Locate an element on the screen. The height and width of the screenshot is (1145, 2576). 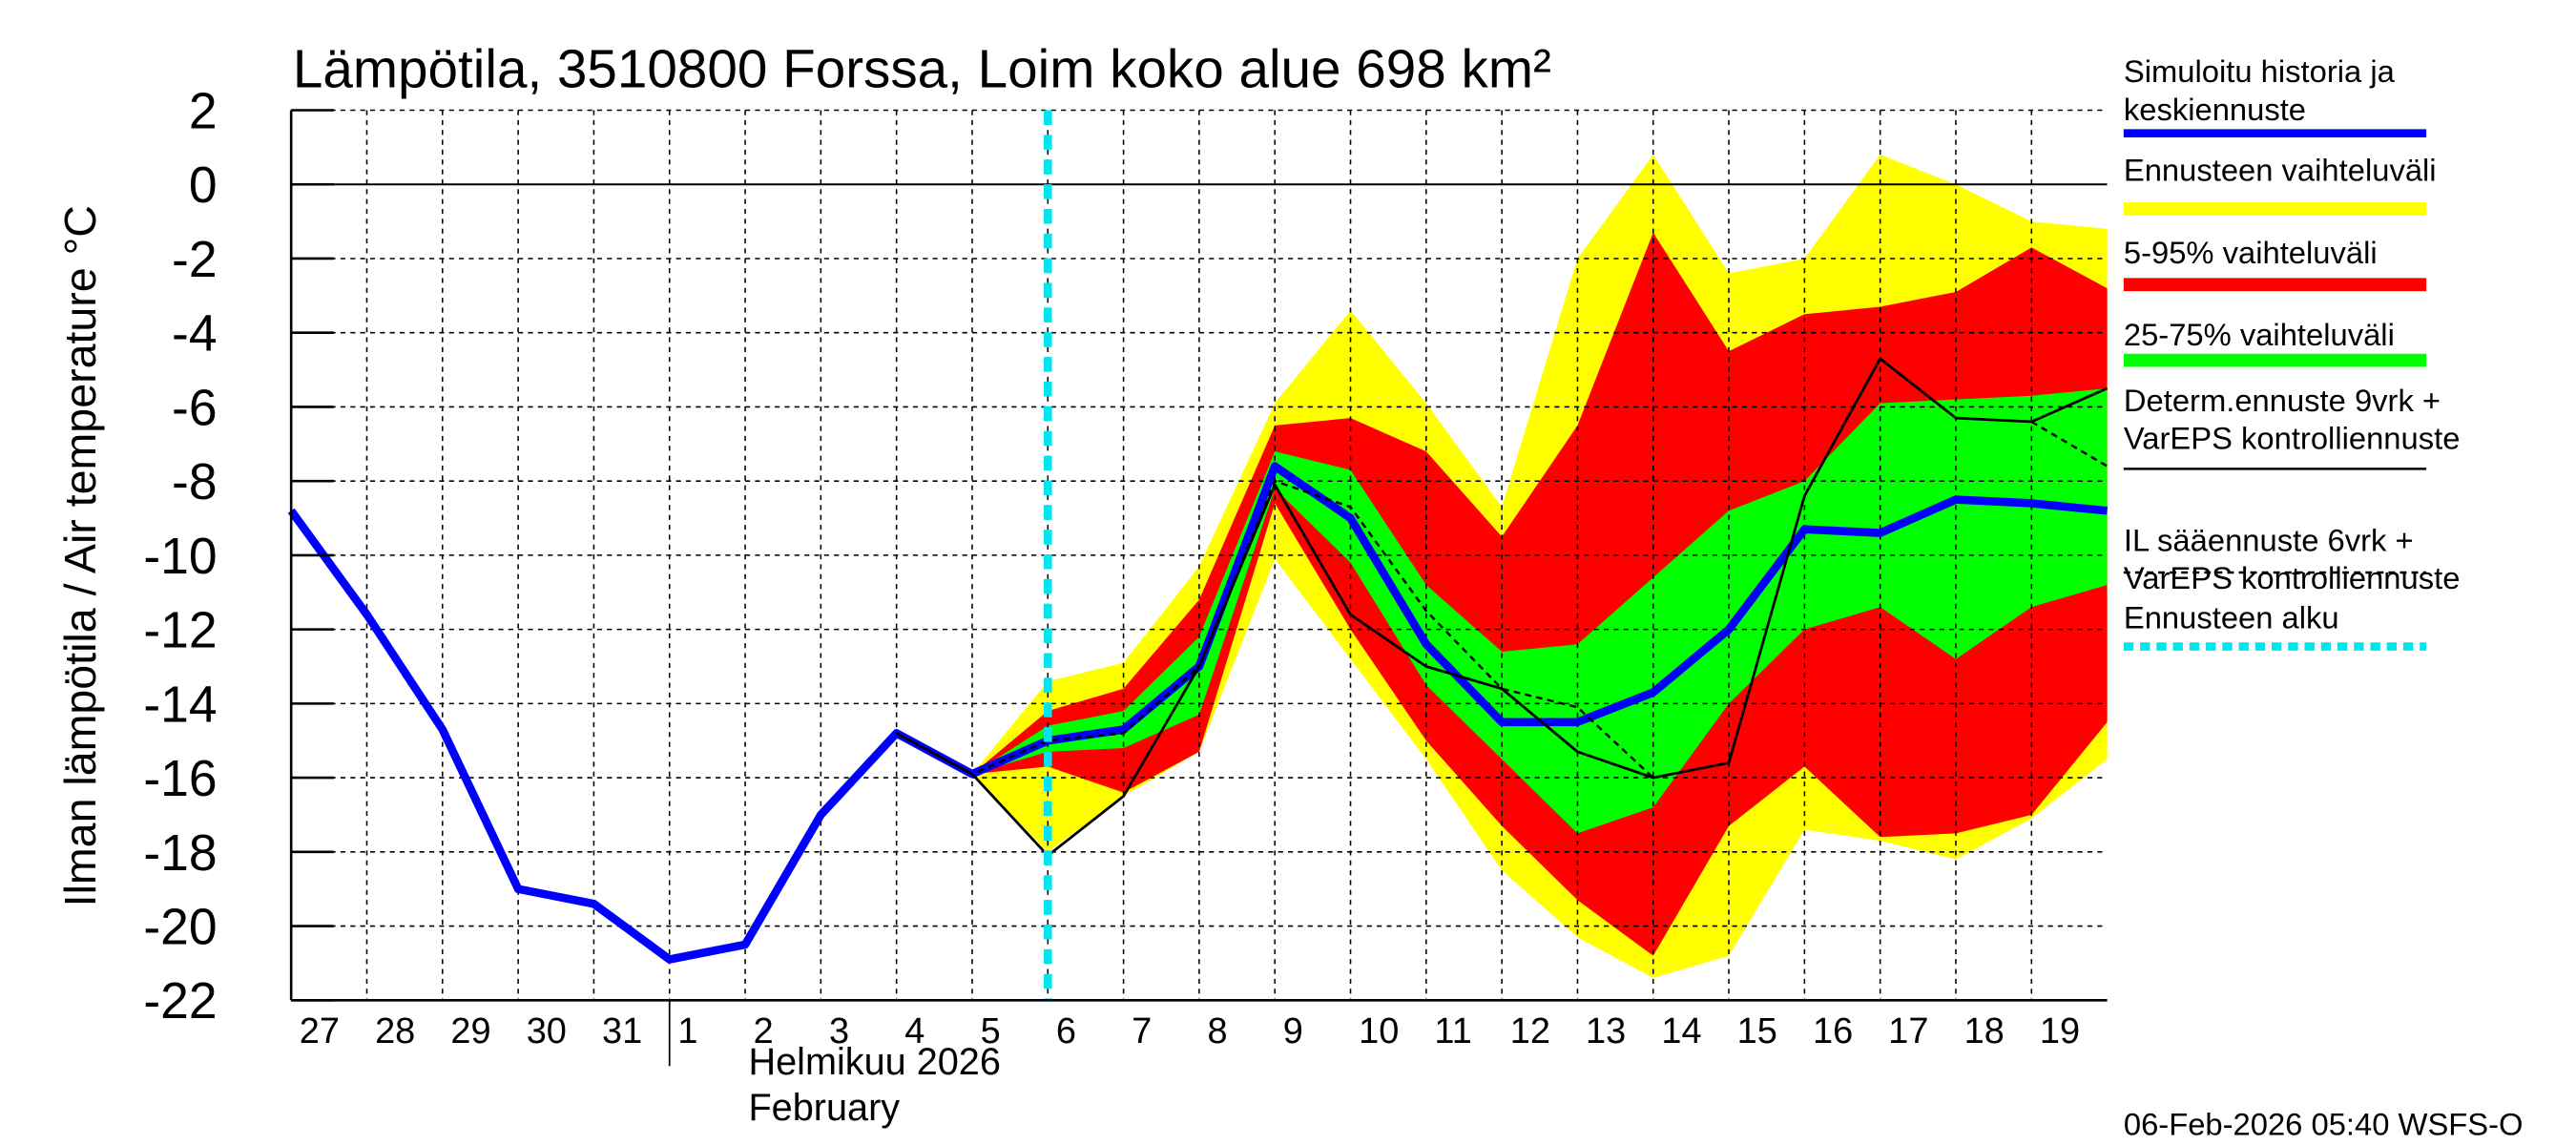
x-tick-label: 14 is located at coordinates (1681, 1031).